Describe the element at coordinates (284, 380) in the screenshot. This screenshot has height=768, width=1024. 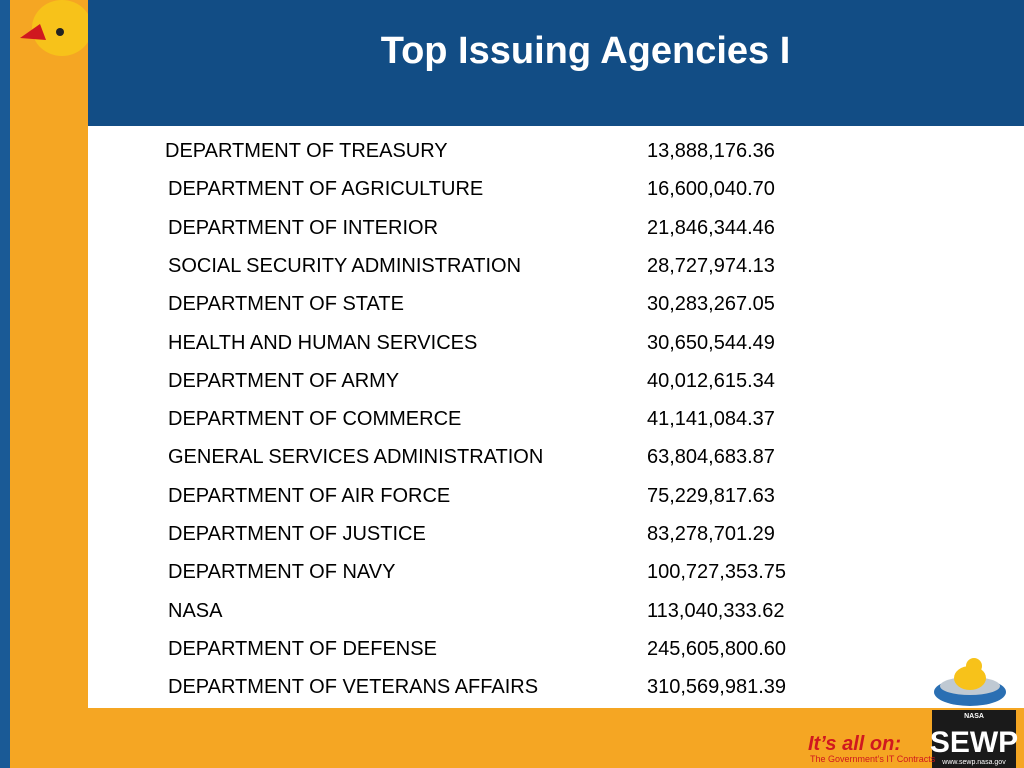
I see `agency-name: DEPARTMENT OF ARMY` at that location.